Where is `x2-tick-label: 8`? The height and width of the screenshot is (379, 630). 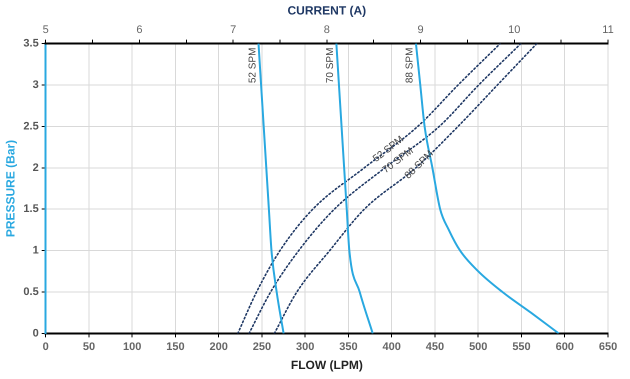
x2-tick-label: 8 is located at coordinates (327, 30).